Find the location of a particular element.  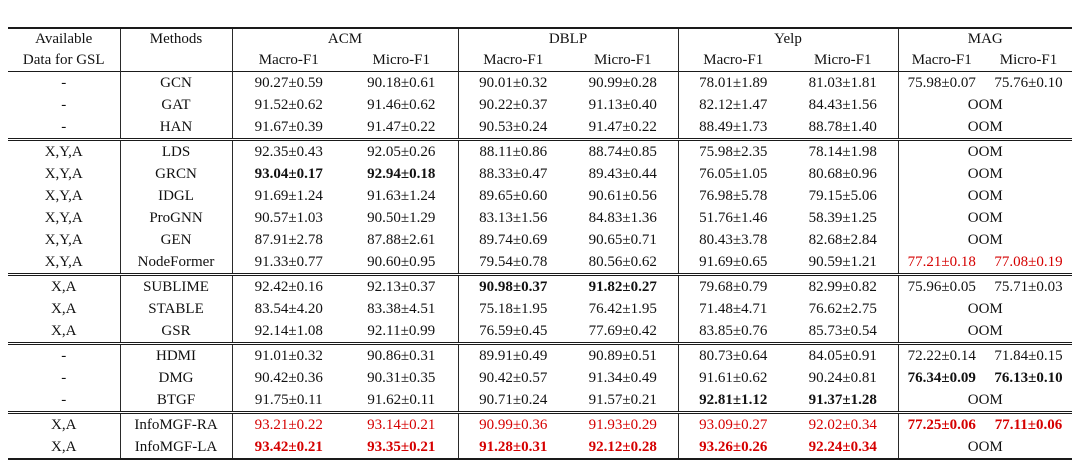

method-cell: ProGNN is located at coordinates (175, 218).